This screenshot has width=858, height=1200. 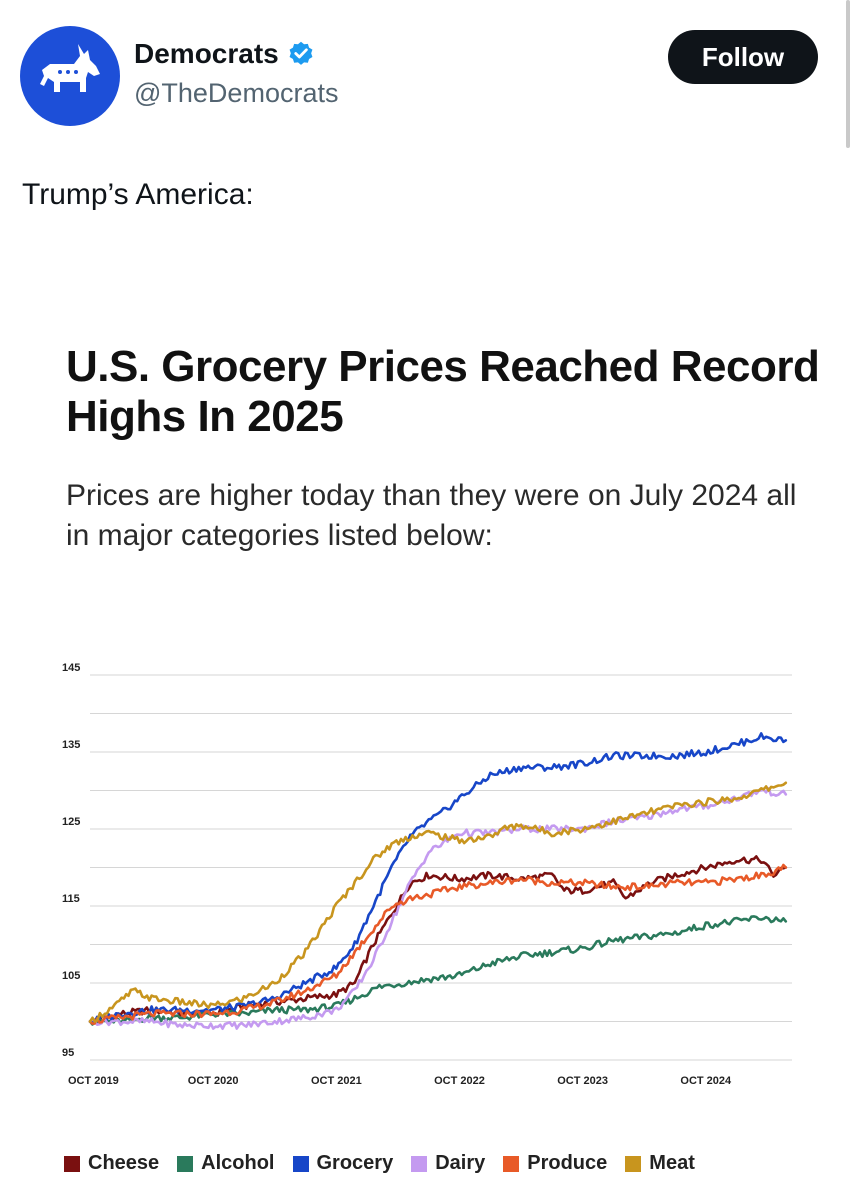 What do you see at coordinates (459, 1081) in the screenshot?
I see `x-tick-label: OCT 2022` at bounding box center [459, 1081].